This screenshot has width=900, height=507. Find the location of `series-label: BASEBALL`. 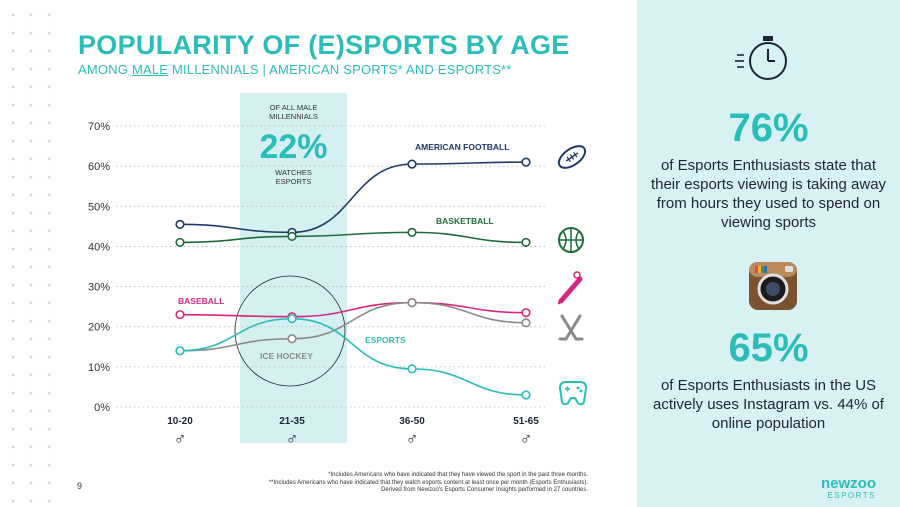

series-label: BASEBALL is located at coordinates (201, 301).